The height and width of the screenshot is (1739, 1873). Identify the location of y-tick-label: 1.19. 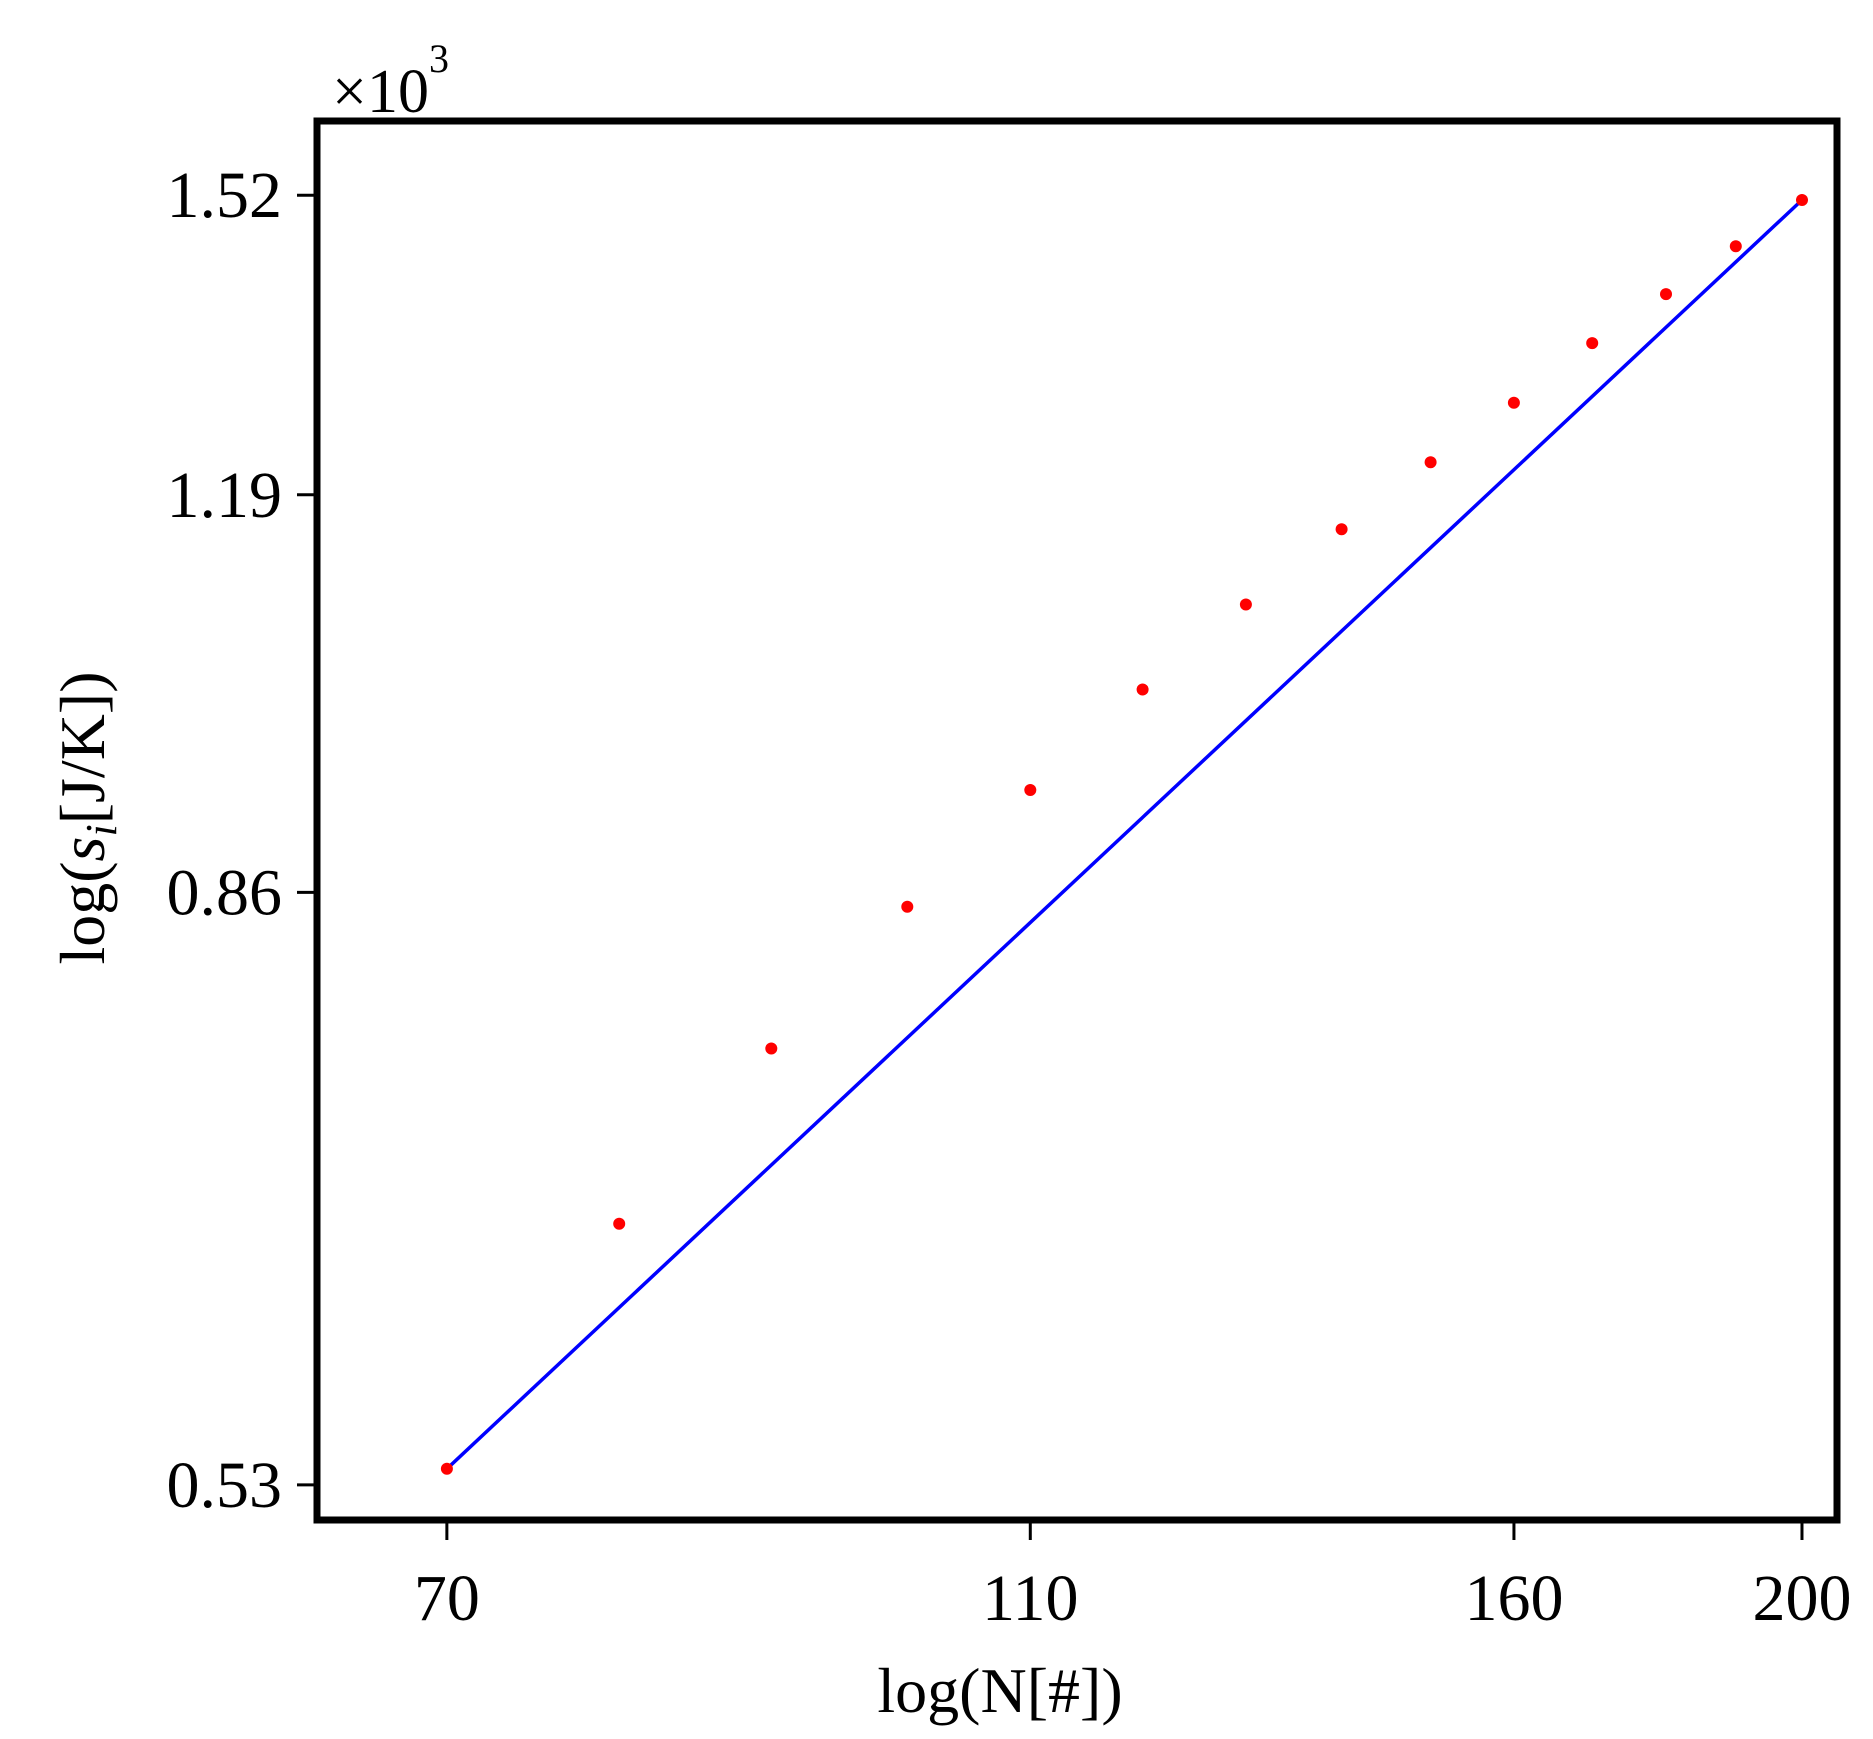
(225, 495).